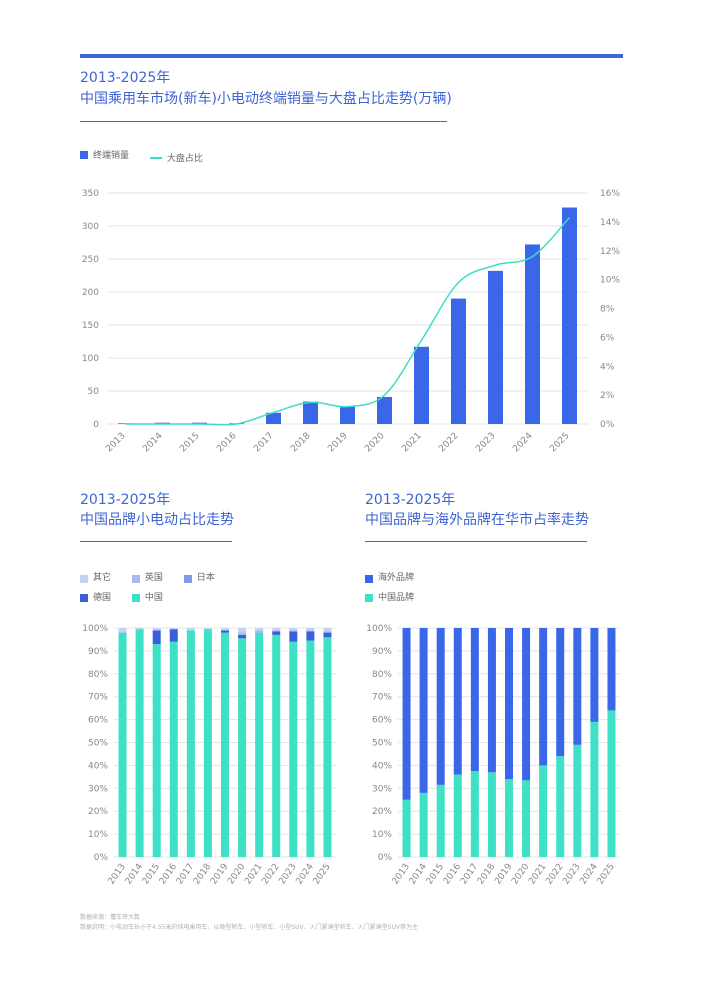  Describe the element at coordinates (117, 874) in the screenshot. I see `c2-xtick-label: 2013` at that location.